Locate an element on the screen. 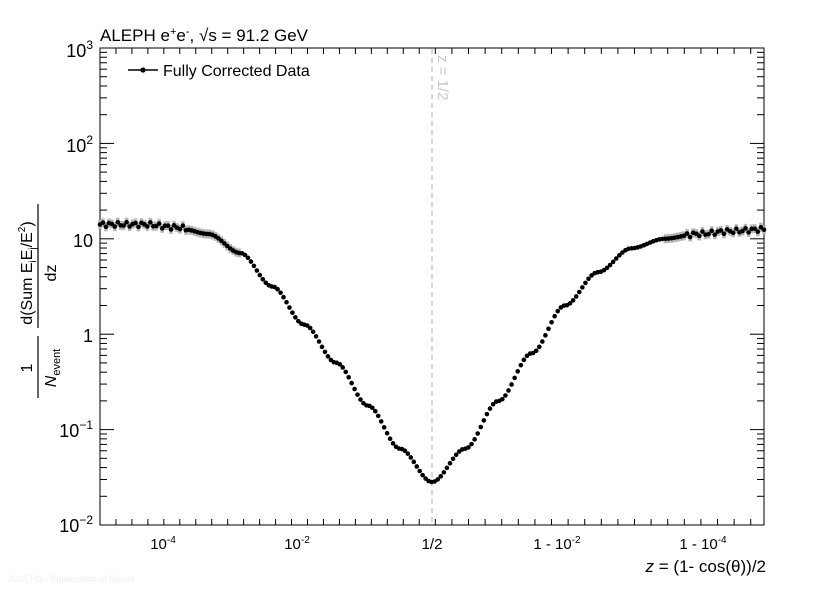  y-tick-1: 1 is located at coordinates (88, 336).